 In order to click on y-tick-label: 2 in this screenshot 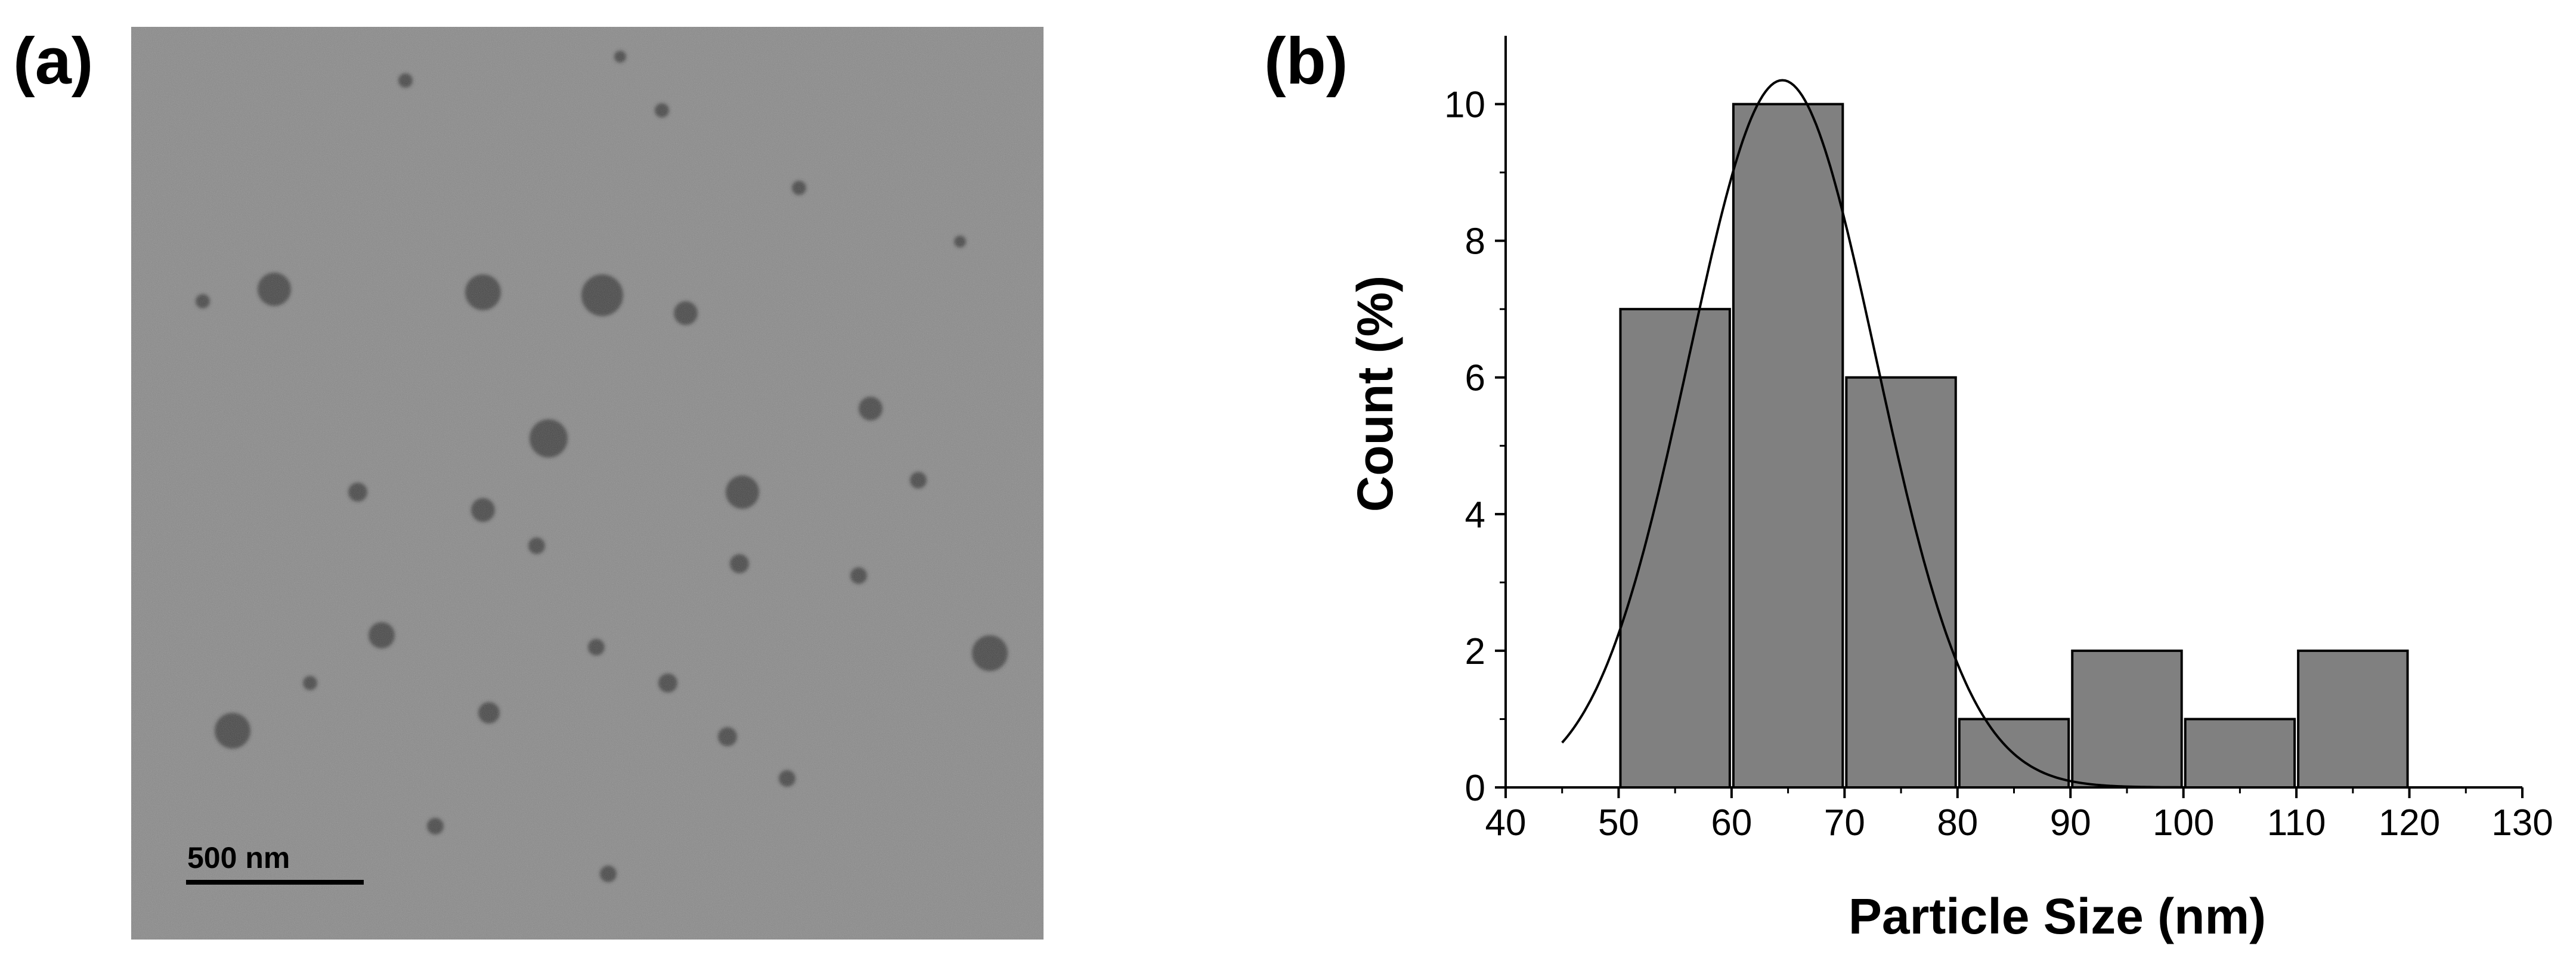, I will do `click(1475, 651)`.